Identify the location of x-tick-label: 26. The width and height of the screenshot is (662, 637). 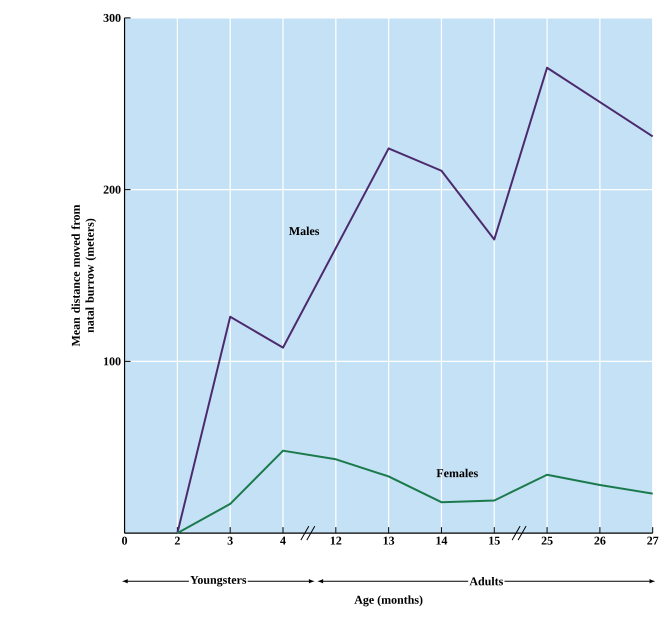
(600, 540).